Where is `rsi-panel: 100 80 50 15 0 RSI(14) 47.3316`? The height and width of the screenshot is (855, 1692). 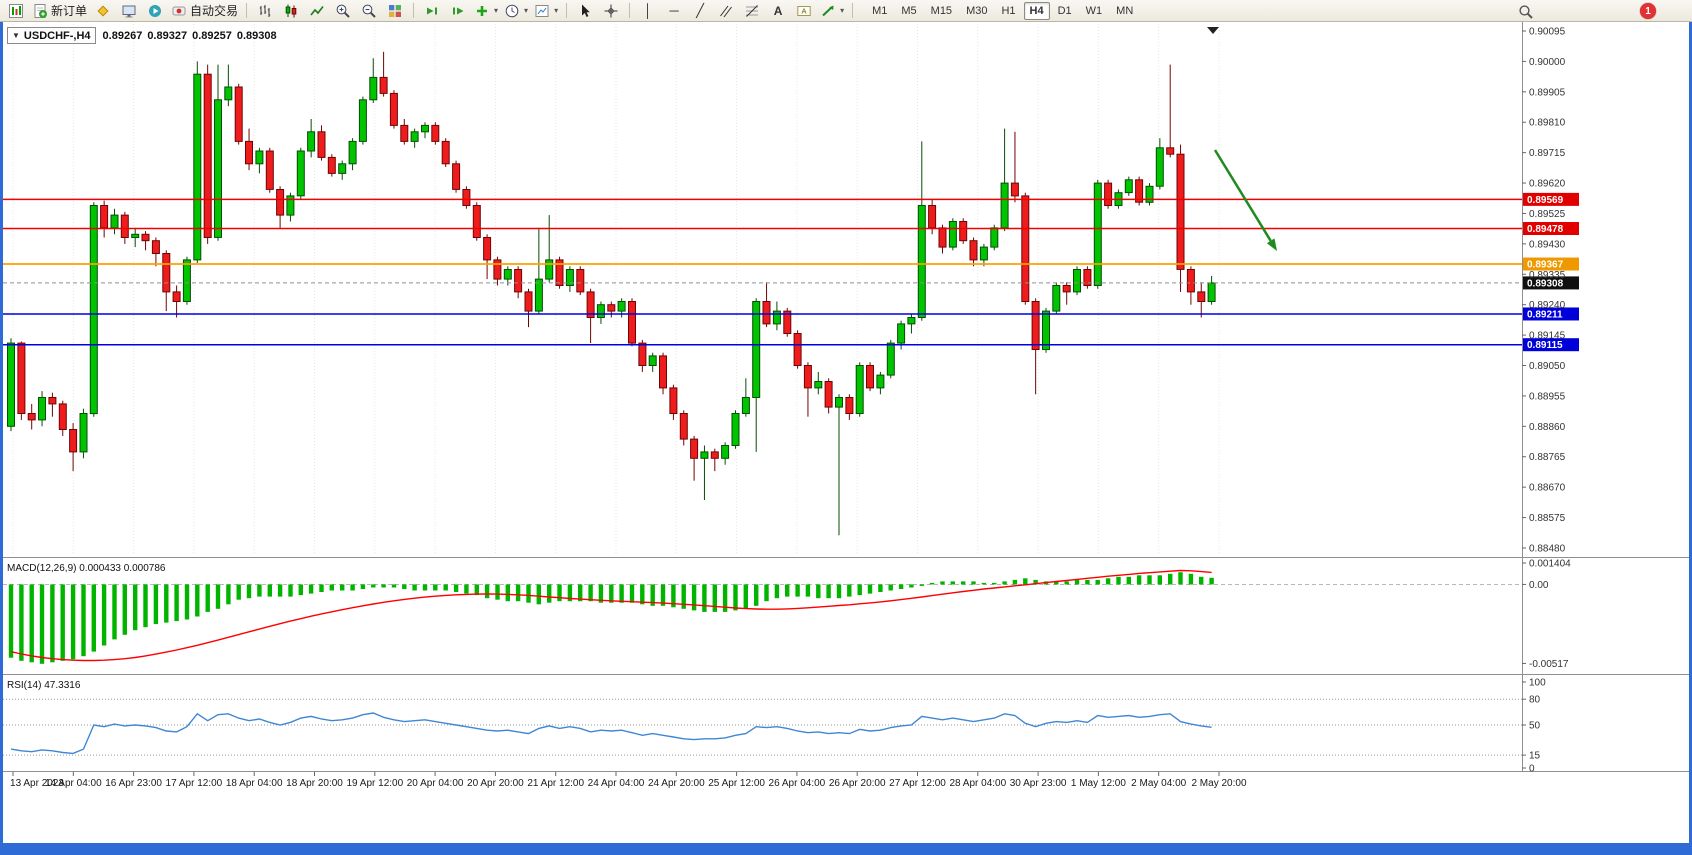 rsi-panel: 100 80 50 15 0 RSI(14) 47.3316 is located at coordinates (774, 726).